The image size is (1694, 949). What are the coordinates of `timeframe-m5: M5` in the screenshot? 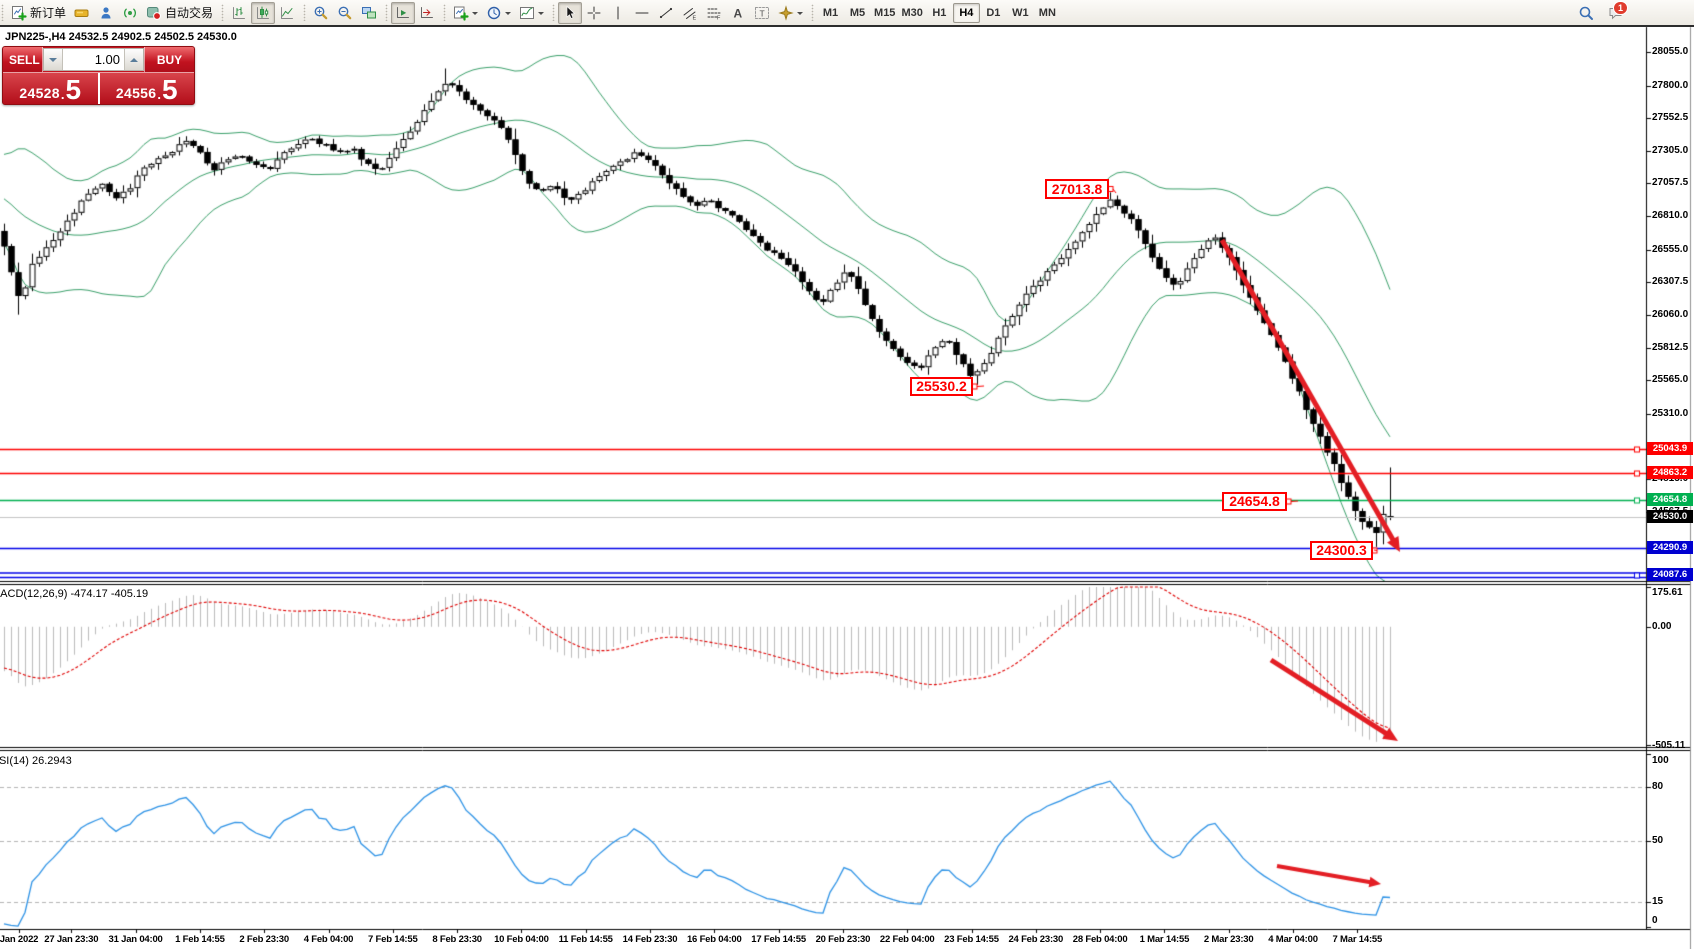 It's located at (857, 13).